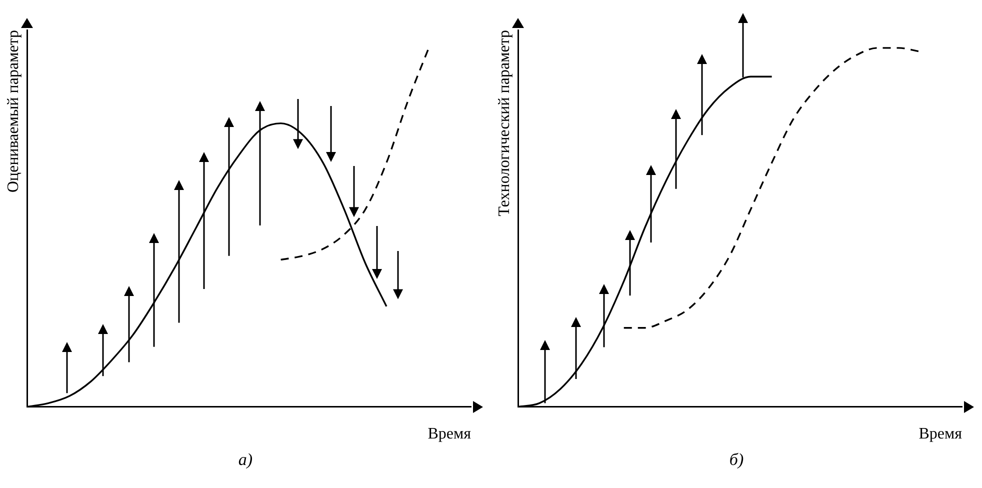  Describe the element at coordinates (245, 460) in the screenshot. I see `text: а)` at that location.